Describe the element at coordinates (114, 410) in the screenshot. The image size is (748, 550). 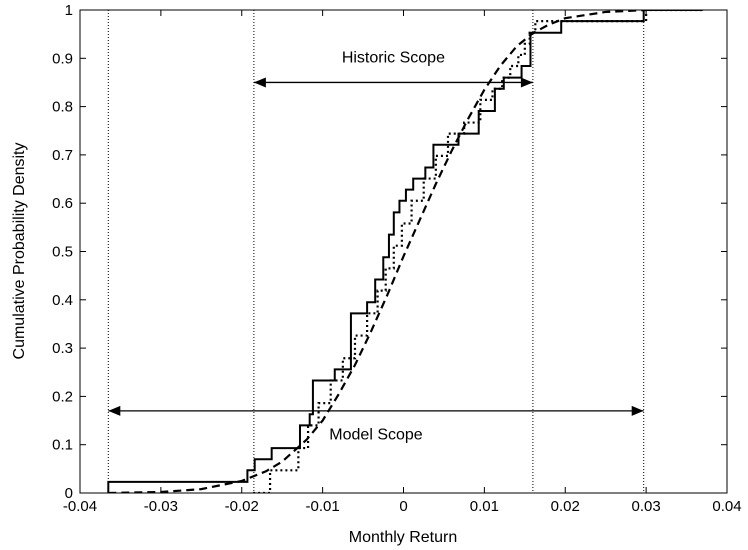
I see `model-scope-arrowhead-left` at that location.